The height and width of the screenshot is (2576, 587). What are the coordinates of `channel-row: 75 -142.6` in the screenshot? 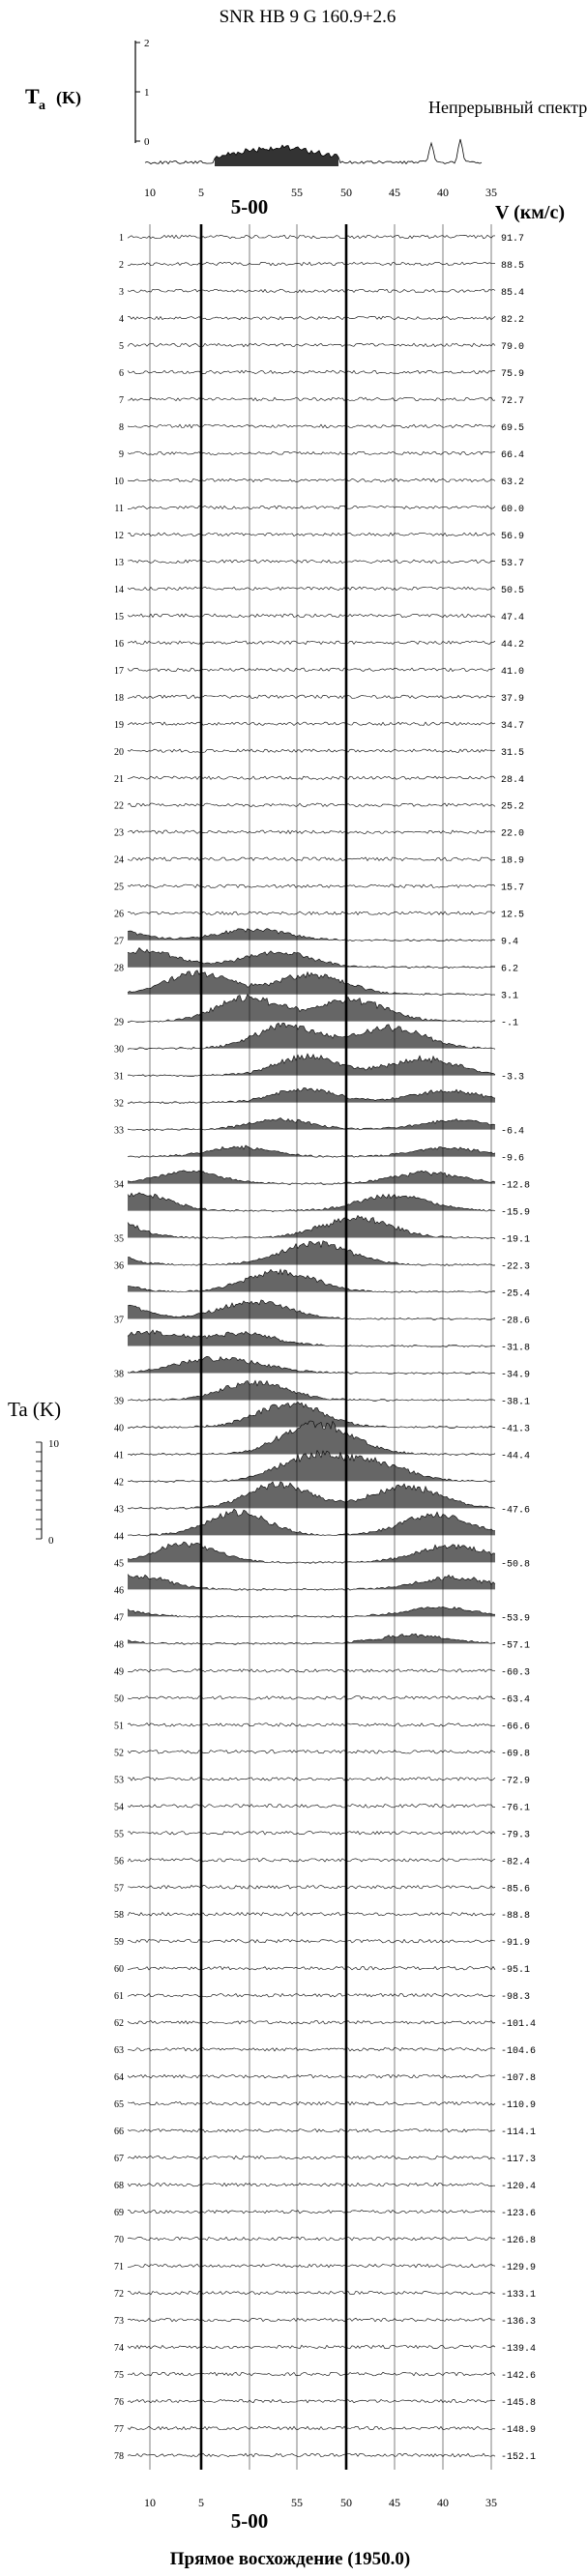 It's located at (325, 2376).